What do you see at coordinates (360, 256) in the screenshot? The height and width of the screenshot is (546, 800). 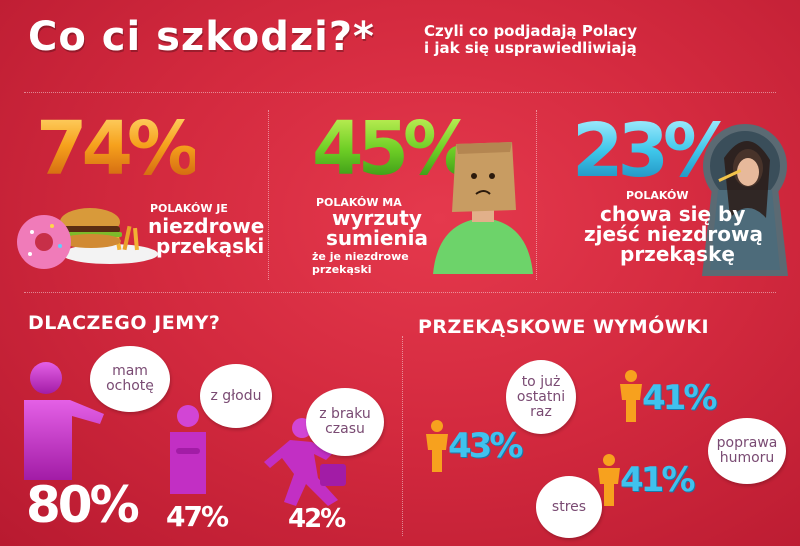 I see `stat-45-line3: że je niezdrowe` at bounding box center [360, 256].